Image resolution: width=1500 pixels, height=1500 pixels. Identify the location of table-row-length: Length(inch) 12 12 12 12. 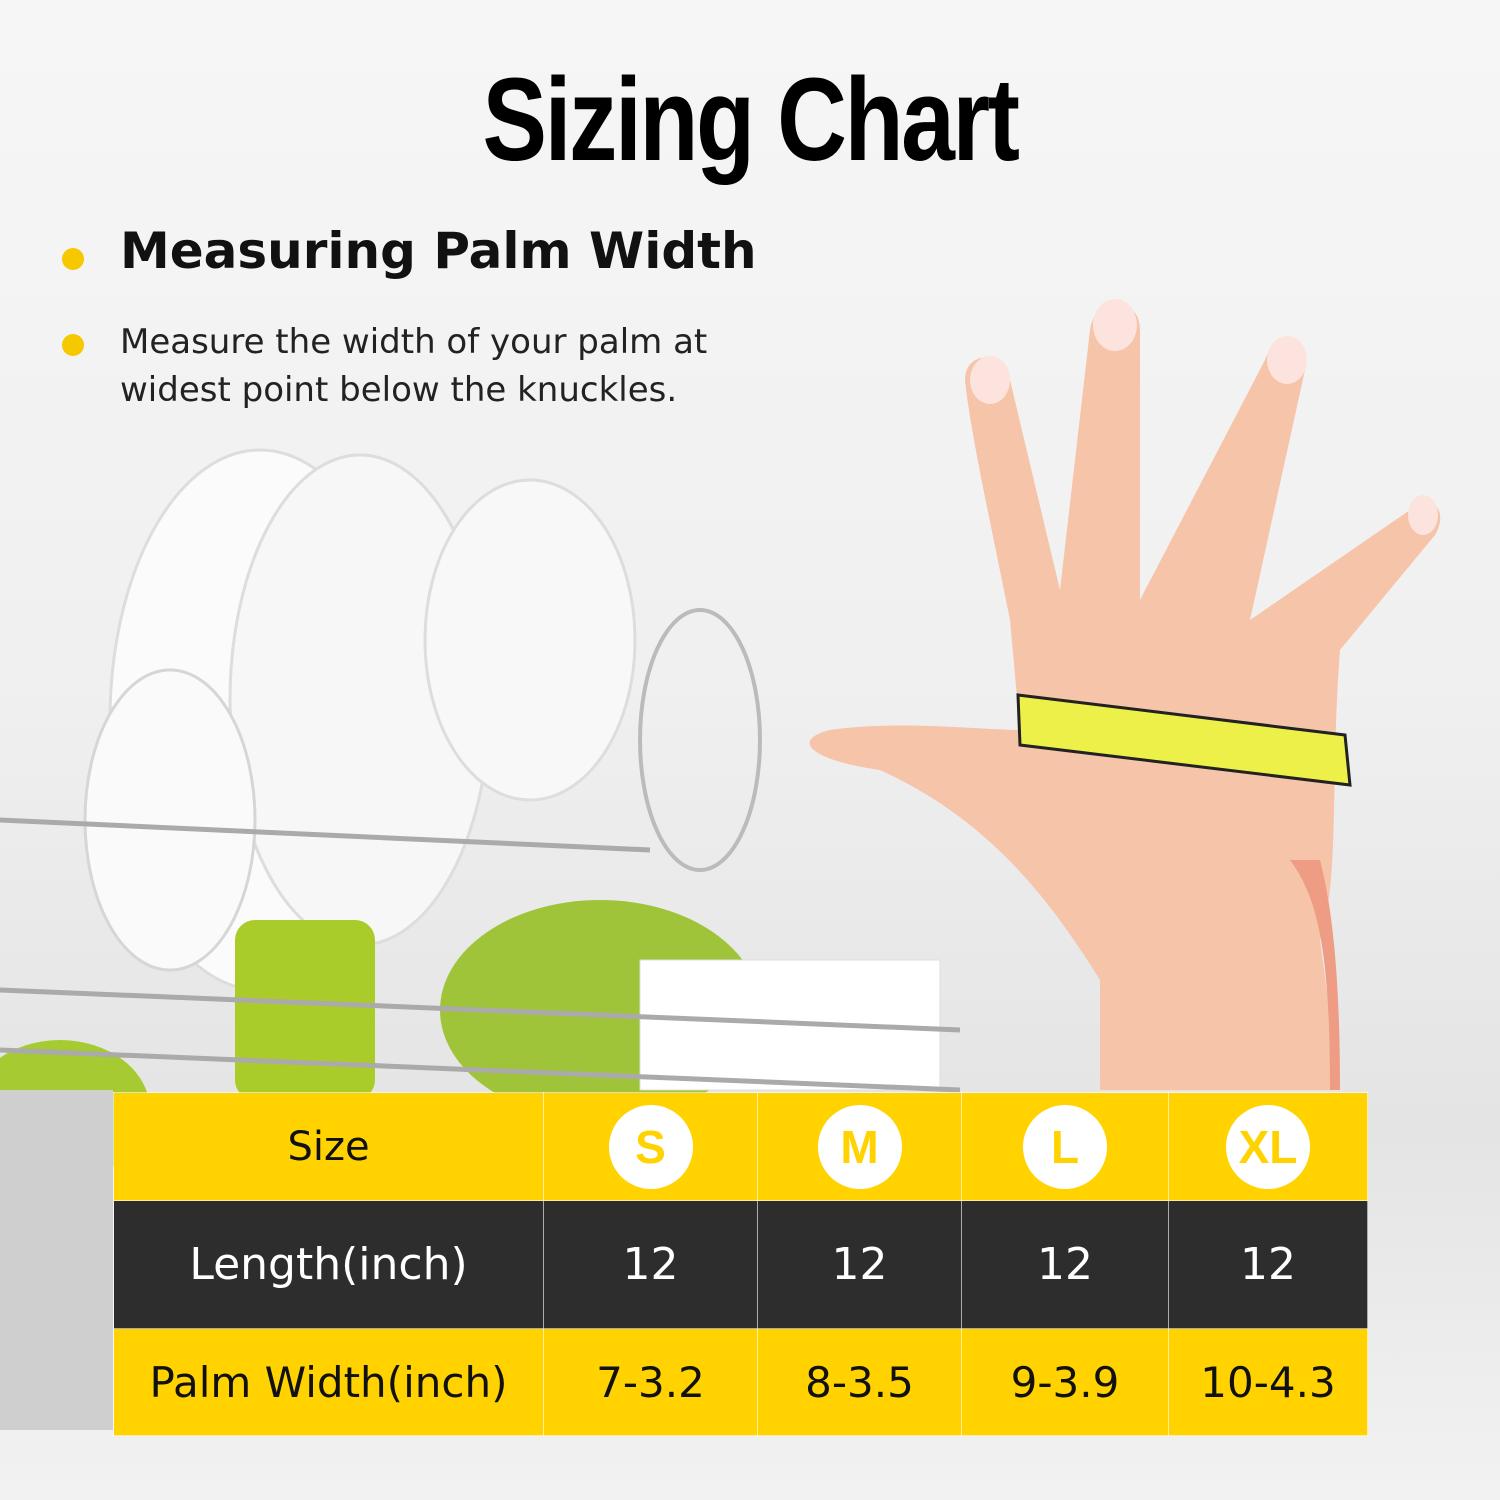
(740, 1264).